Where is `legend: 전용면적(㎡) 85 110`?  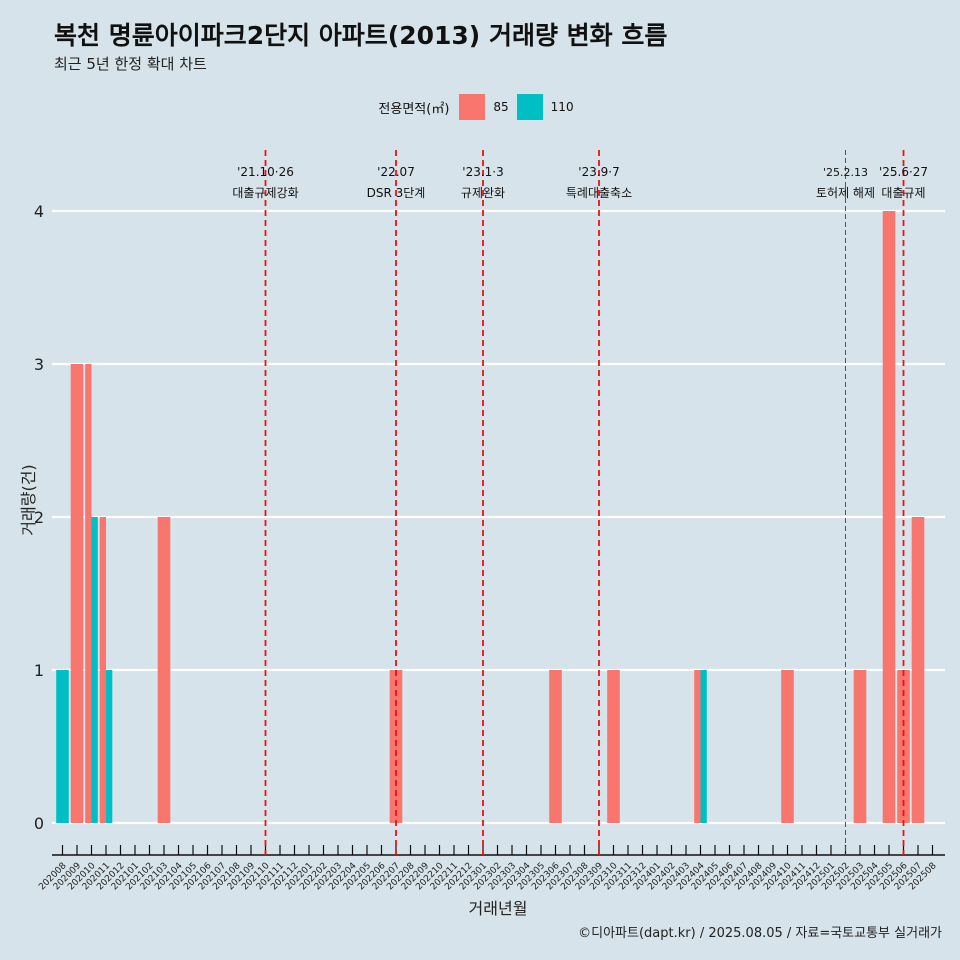
legend: 전용면적(㎡) 85 110 is located at coordinates (480, 107).